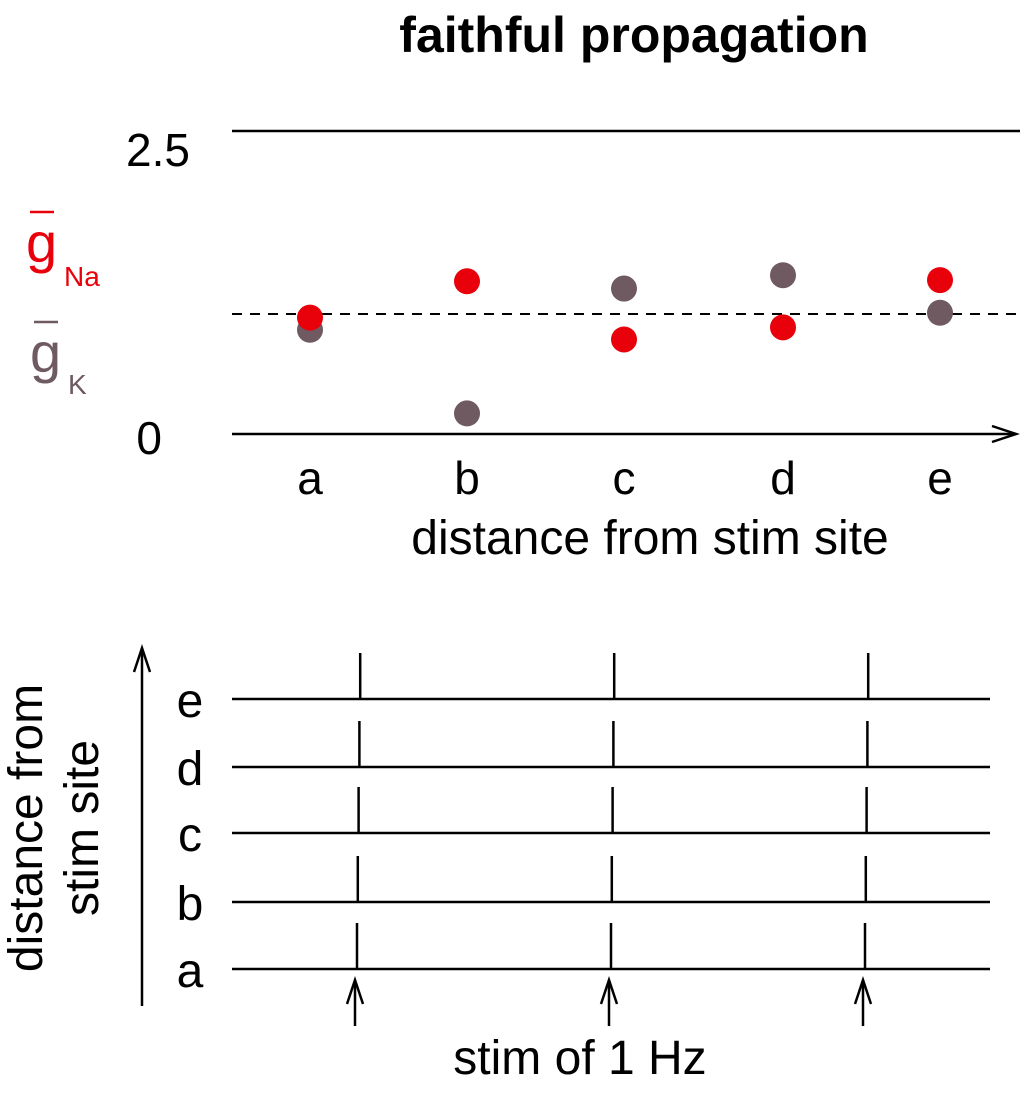 The image size is (1028, 1104). What do you see at coordinates (82, 276) in the screenshot?
I see `gna-subscript: Na` at bounding box center [82, 276].